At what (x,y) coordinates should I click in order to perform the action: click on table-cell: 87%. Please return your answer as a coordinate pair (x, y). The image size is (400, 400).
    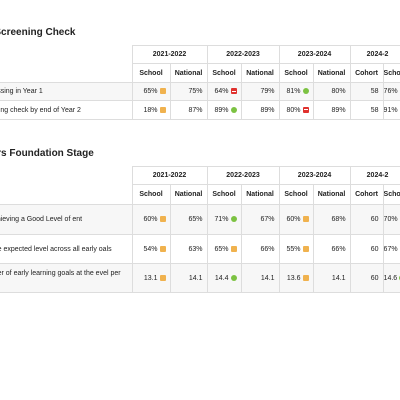
    Looking at the image, I should click on (188, 110).